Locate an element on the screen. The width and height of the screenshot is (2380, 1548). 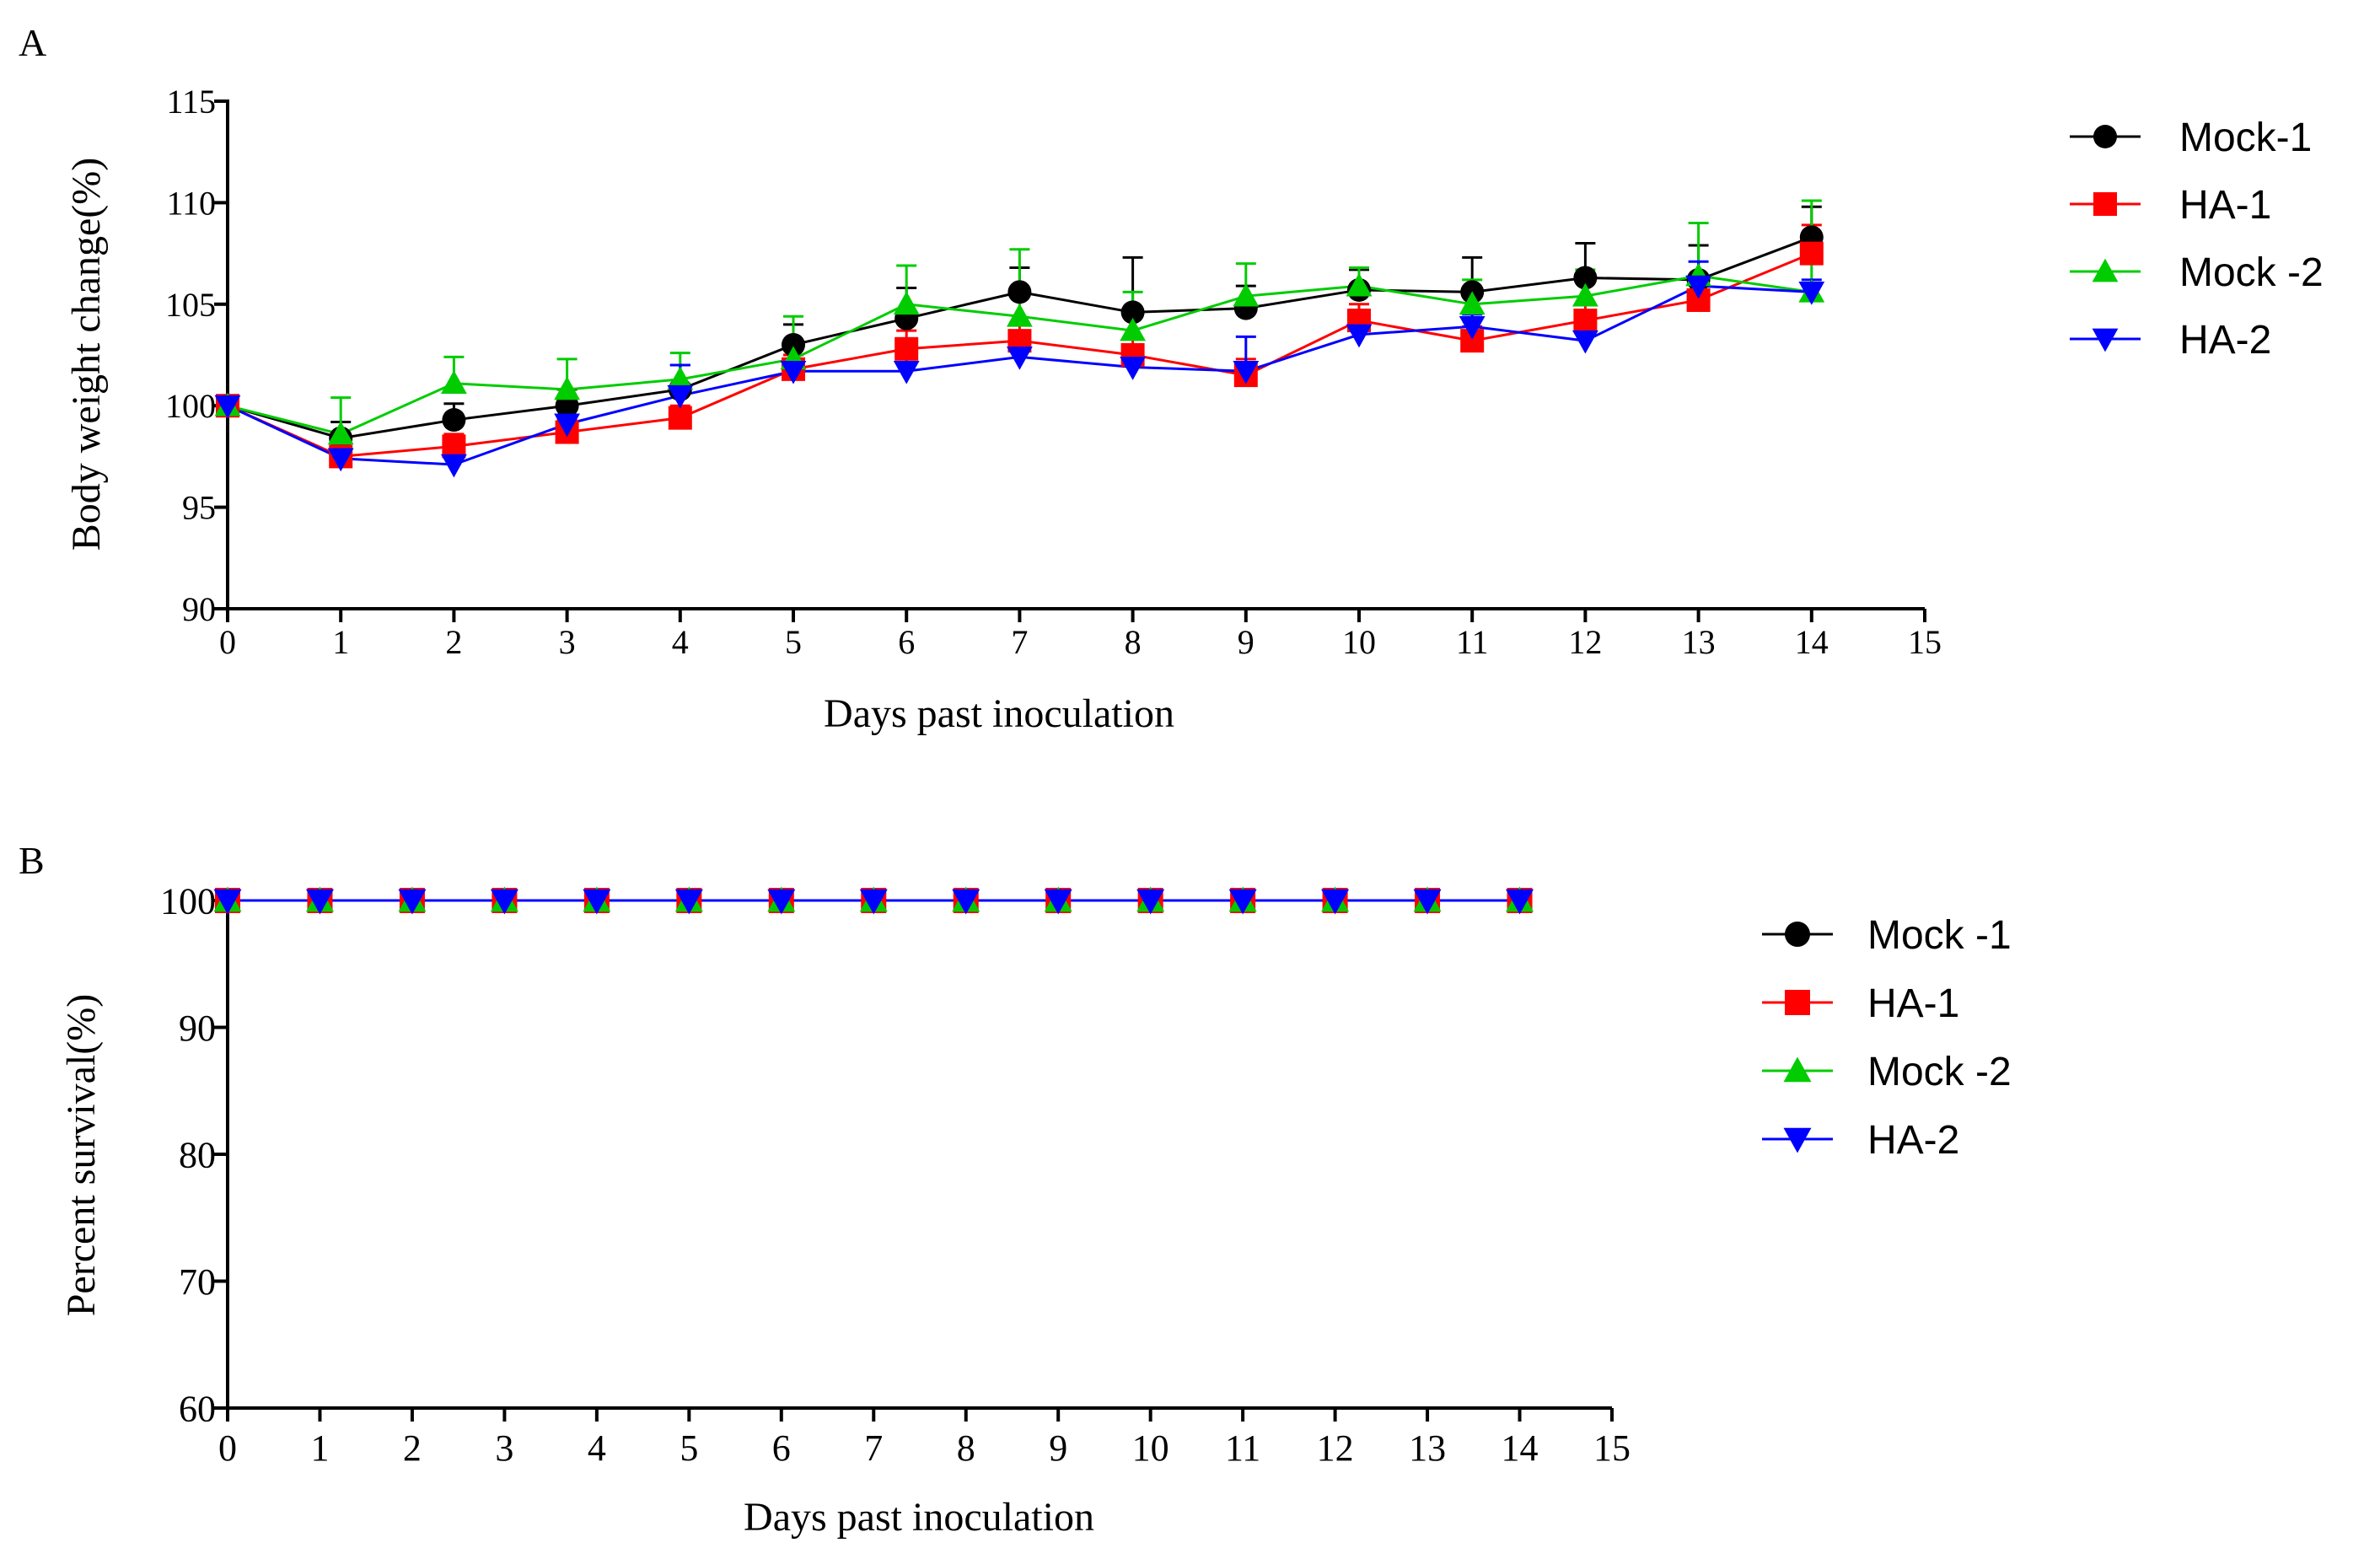
panel-a-label: A is located at coordinates (32, 43).